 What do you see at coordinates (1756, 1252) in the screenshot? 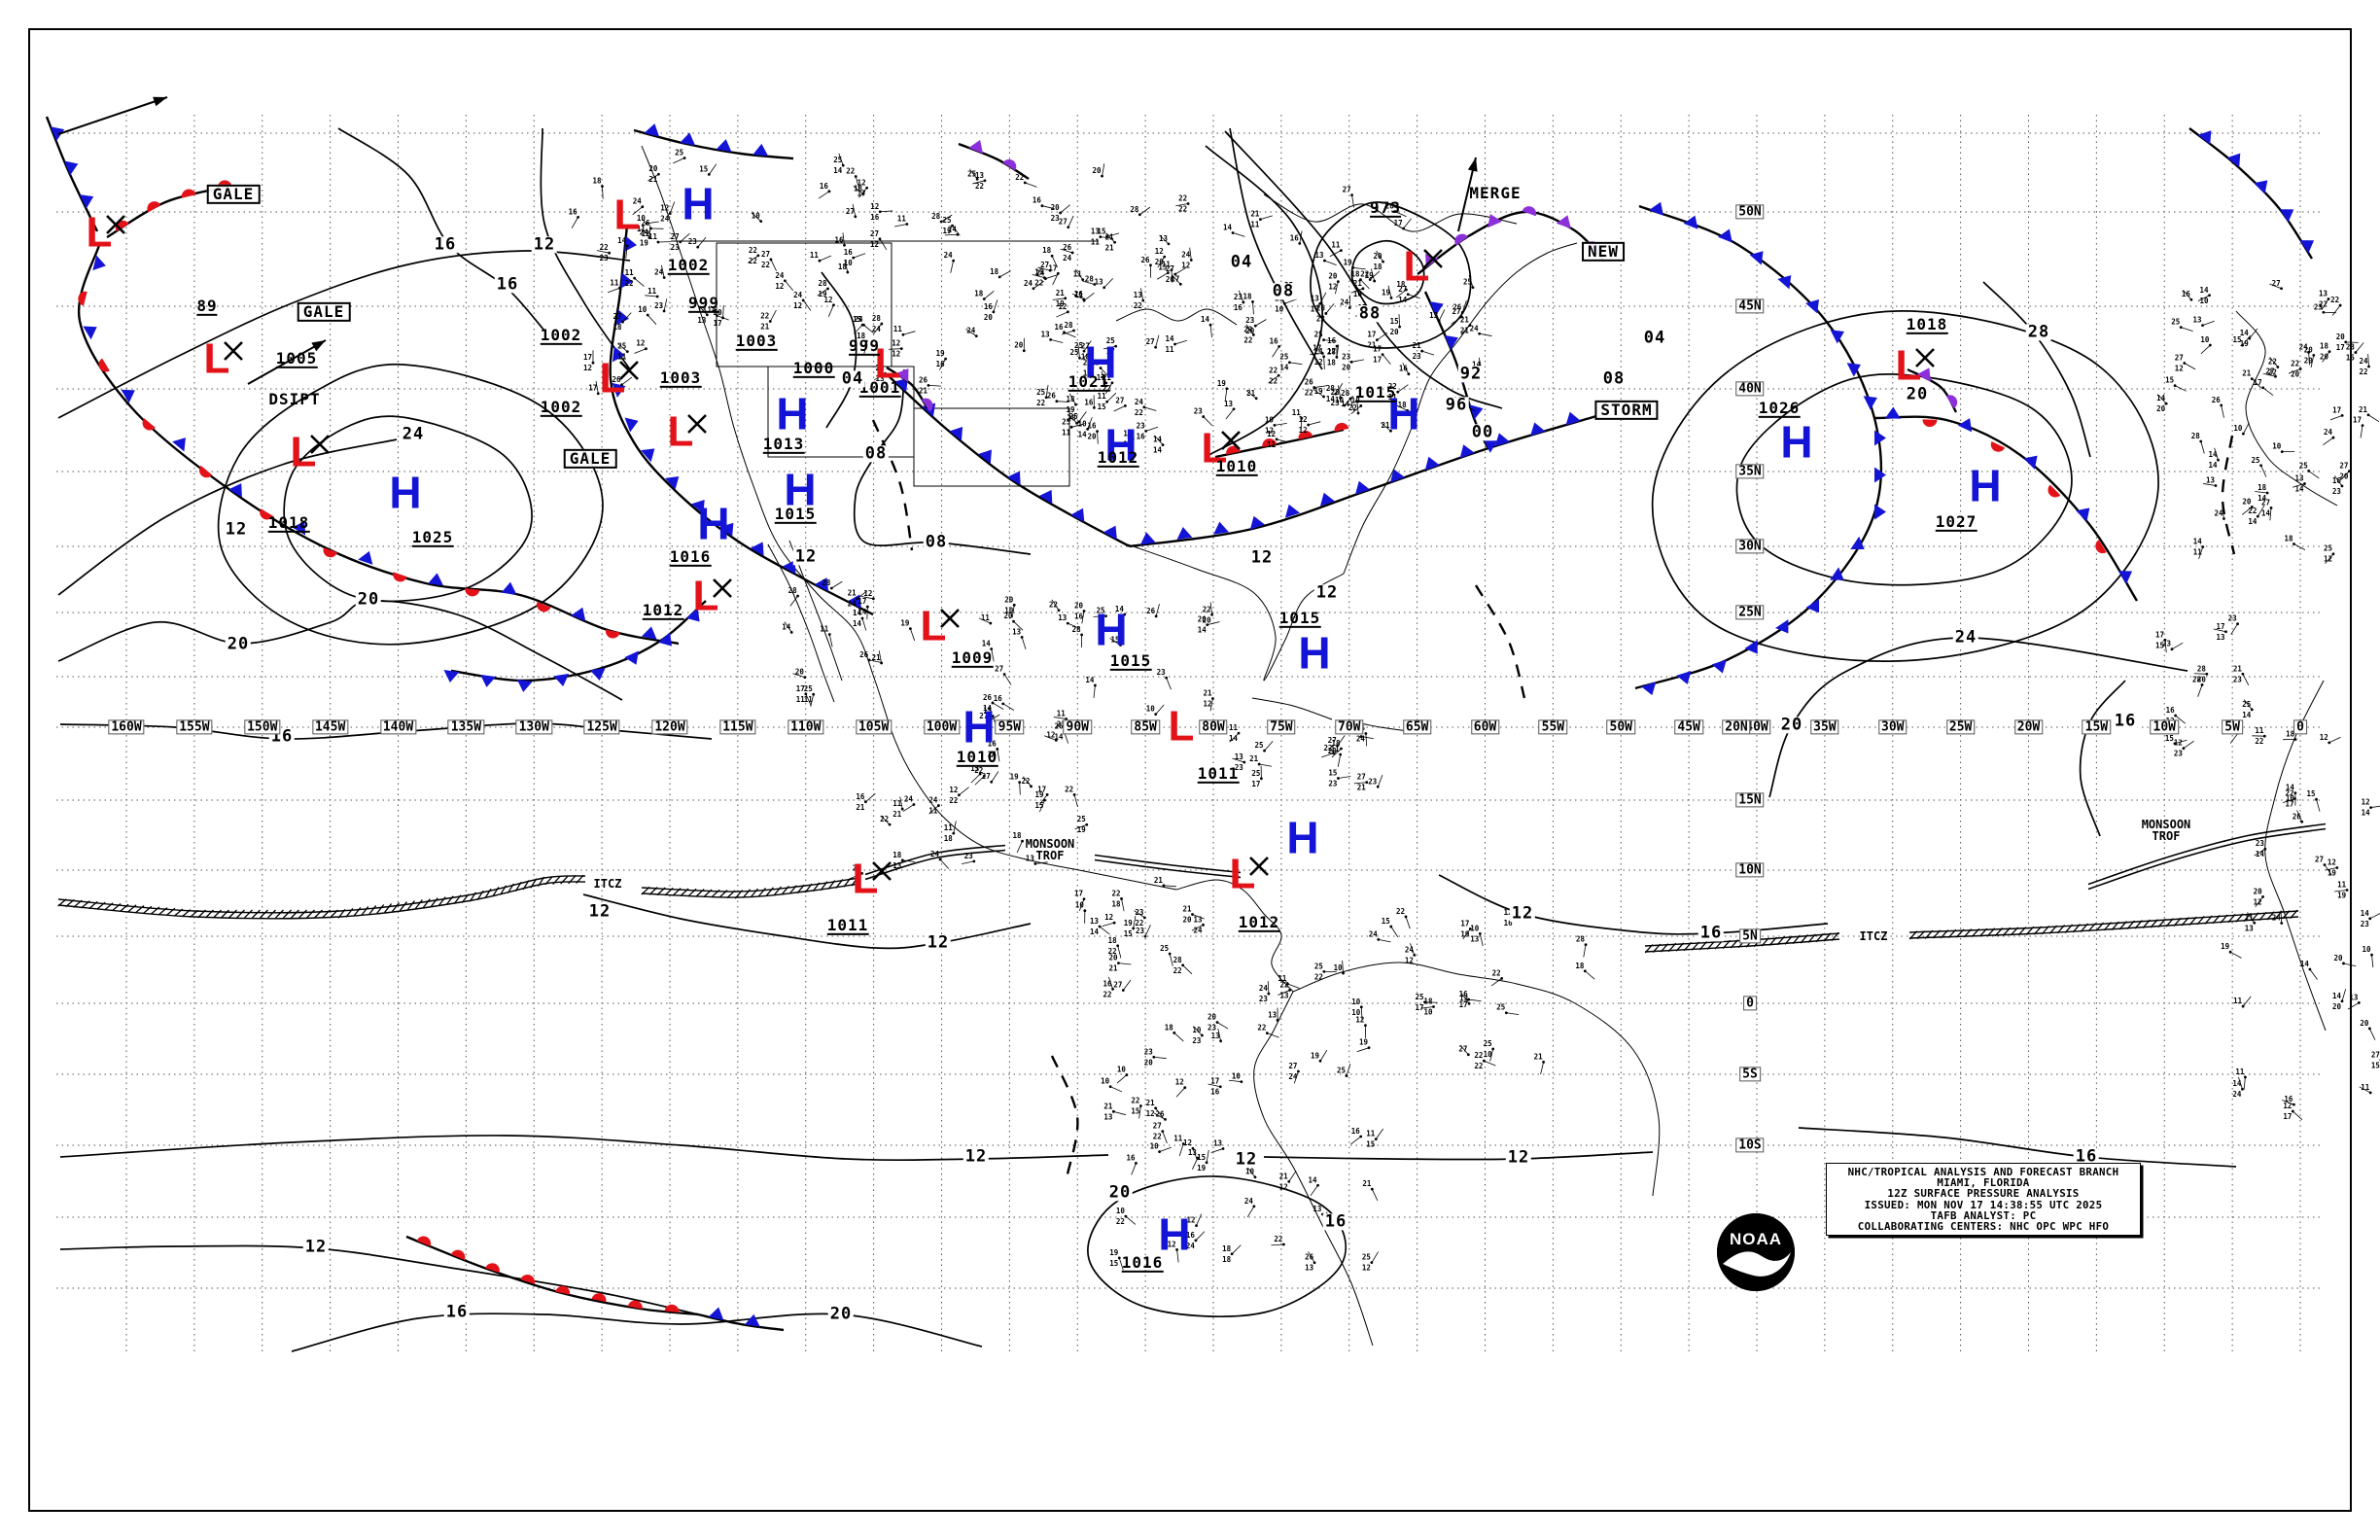
I see `noaa-logo: NOAA` at bounding box center [1756, 1252].